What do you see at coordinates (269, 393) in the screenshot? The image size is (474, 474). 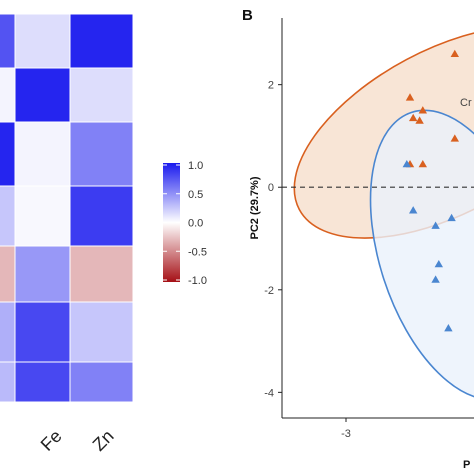 I see `y-tick-label: -4` at bounding box center [269, 393].